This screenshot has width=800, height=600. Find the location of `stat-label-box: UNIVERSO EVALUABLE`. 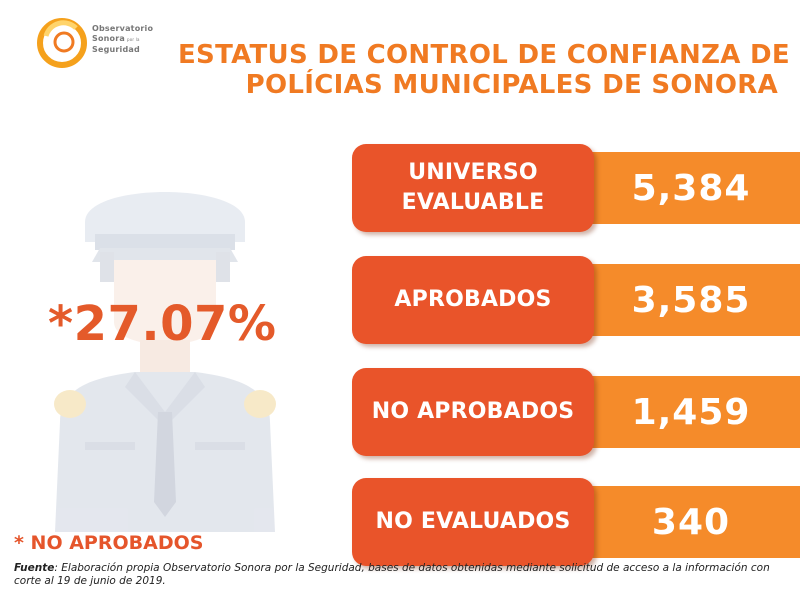

stat-label-box: UNIVERSO EVALUABLE is located at coordinates (473, 188).